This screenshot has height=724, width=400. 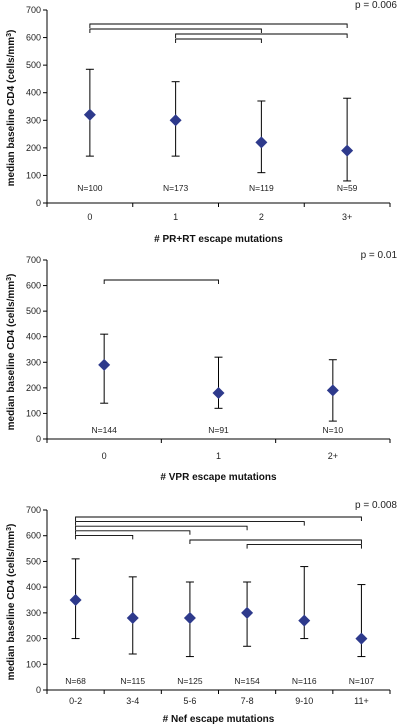 I want to click on n-label: N=154, so click(x=247, y=681).